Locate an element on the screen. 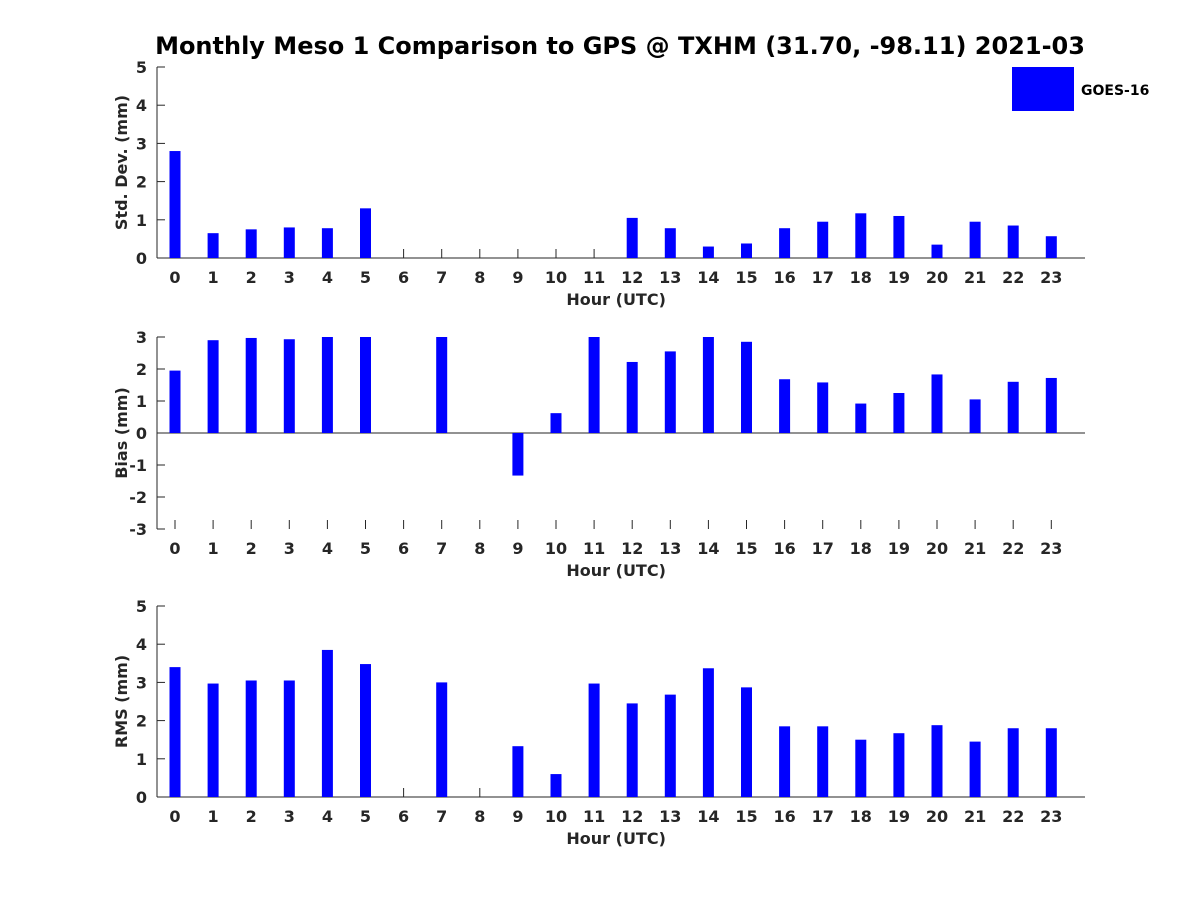  legend-swatch is located at coordinates (1043, 89).